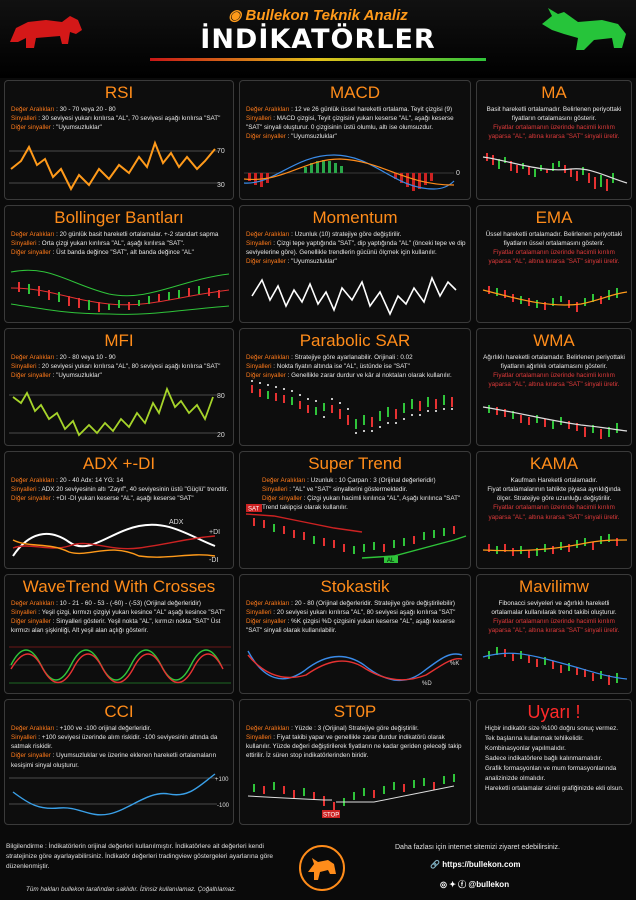 This screenshot has height=900, width=636. I want to click on level-30: 30, so click(221, 185).